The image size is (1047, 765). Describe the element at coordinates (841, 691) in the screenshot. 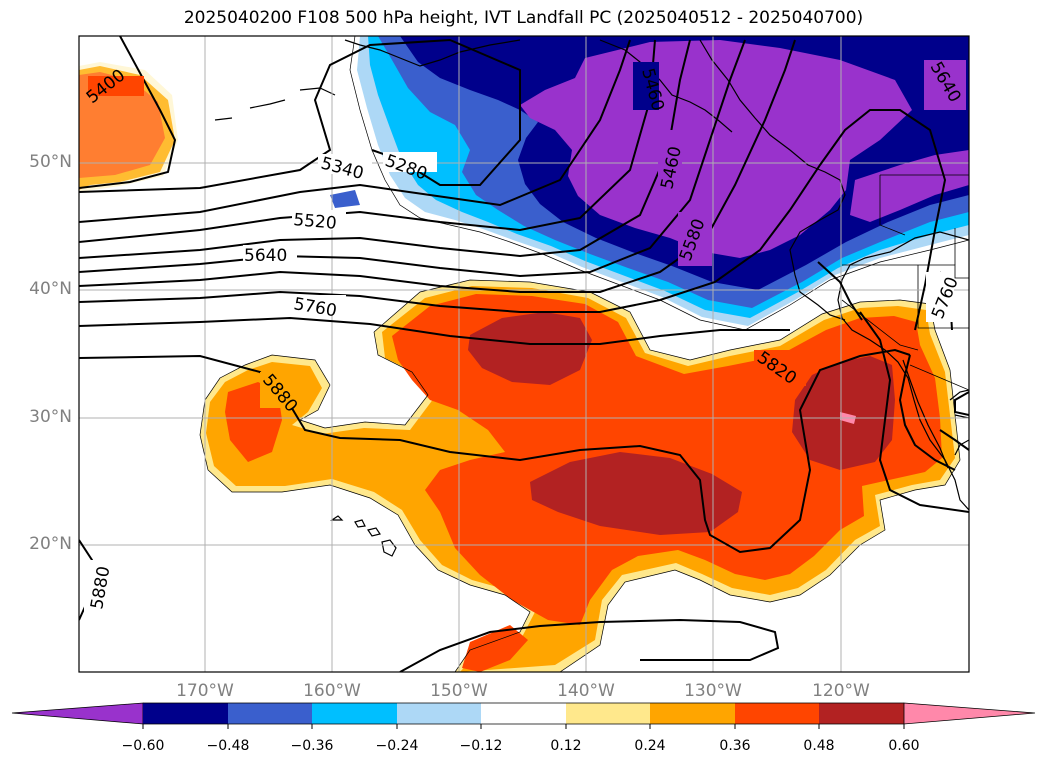

I see `lon-label: 120°W` at that location.